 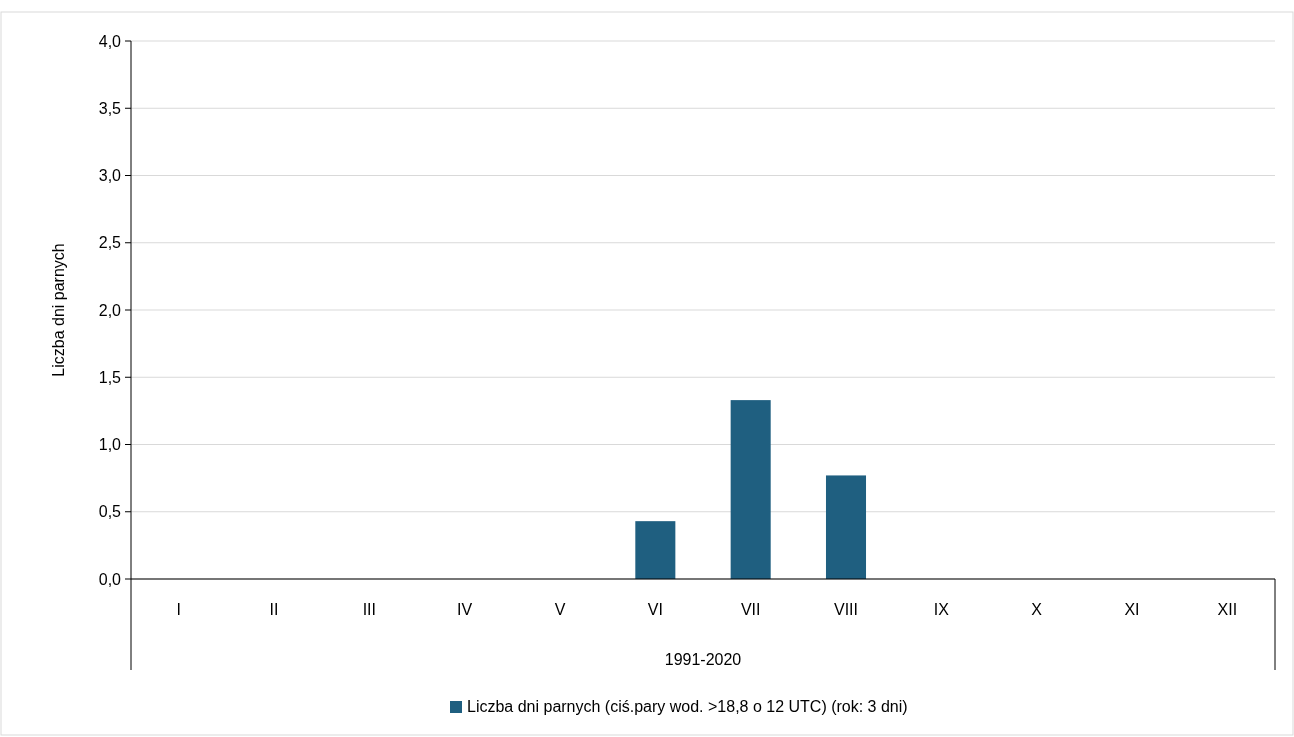 I want to click on x-tick-label: XII, so click(x=1227, y=609).